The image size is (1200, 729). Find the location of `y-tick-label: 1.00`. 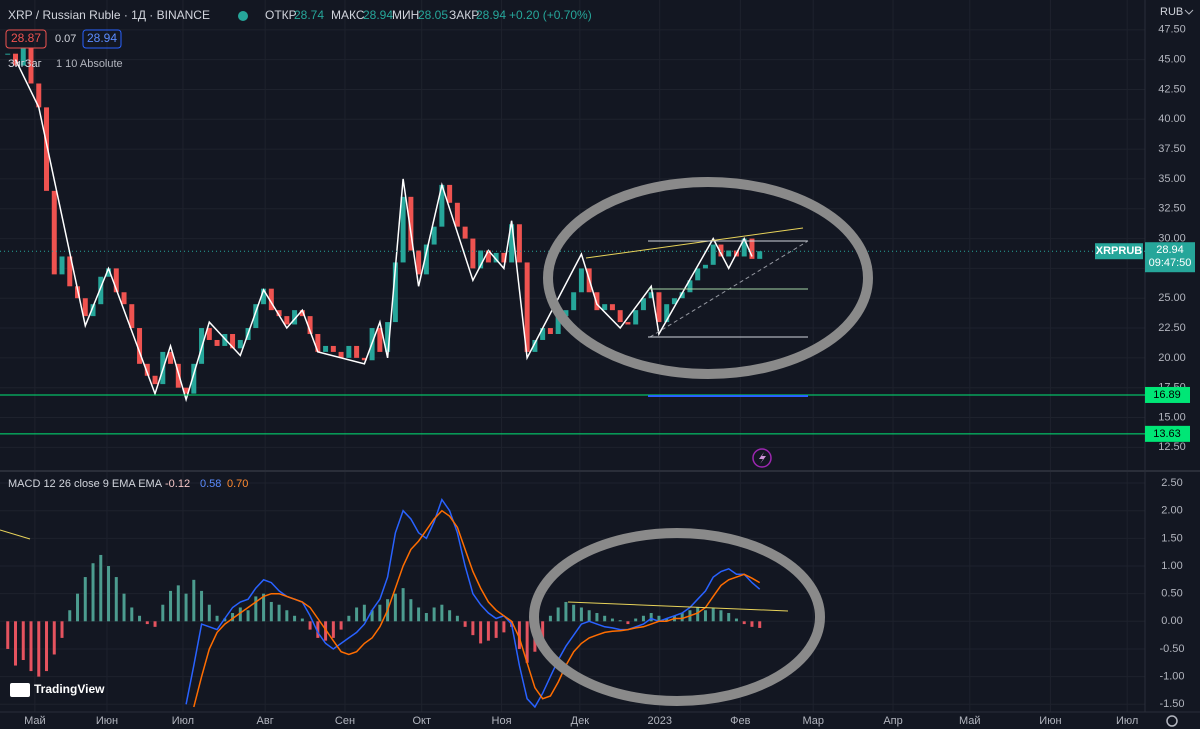

y-tick-label: 1.00 is located at coordinates (1171, 566).